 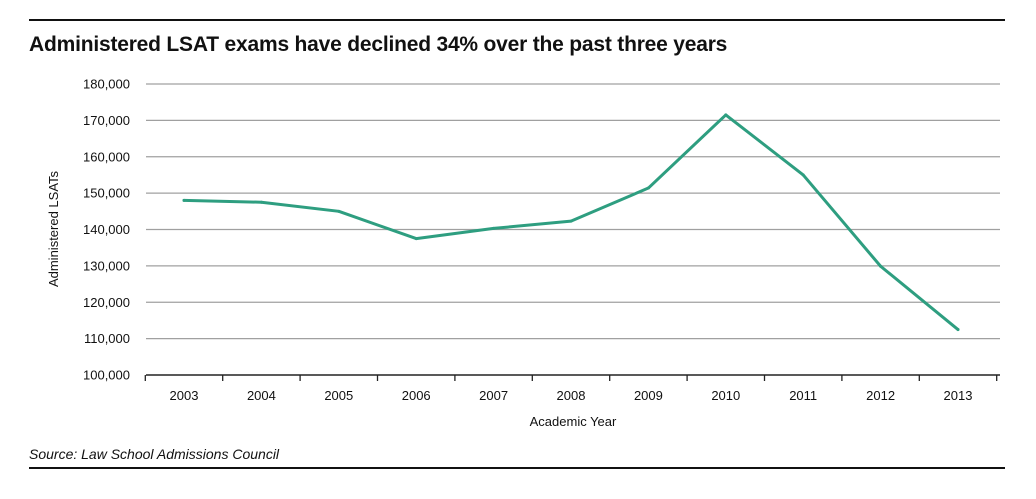 I want to click on y-tick-label: 180,000, so click(x=106, y=84).